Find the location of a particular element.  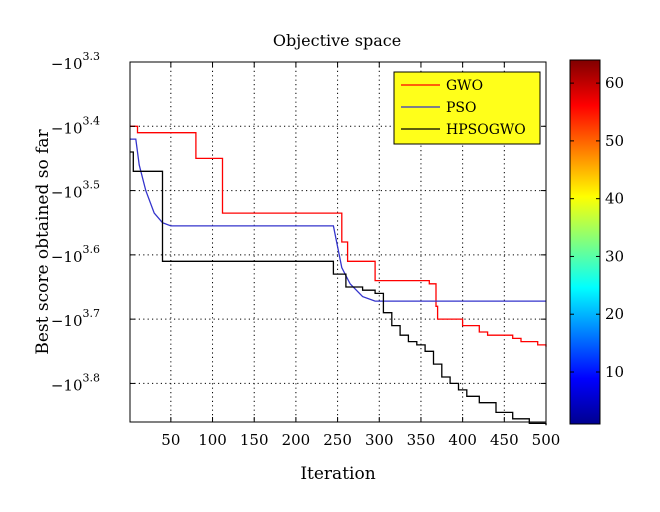

y-tick-exponent: 3.3 is located at coordinates (92, 56).